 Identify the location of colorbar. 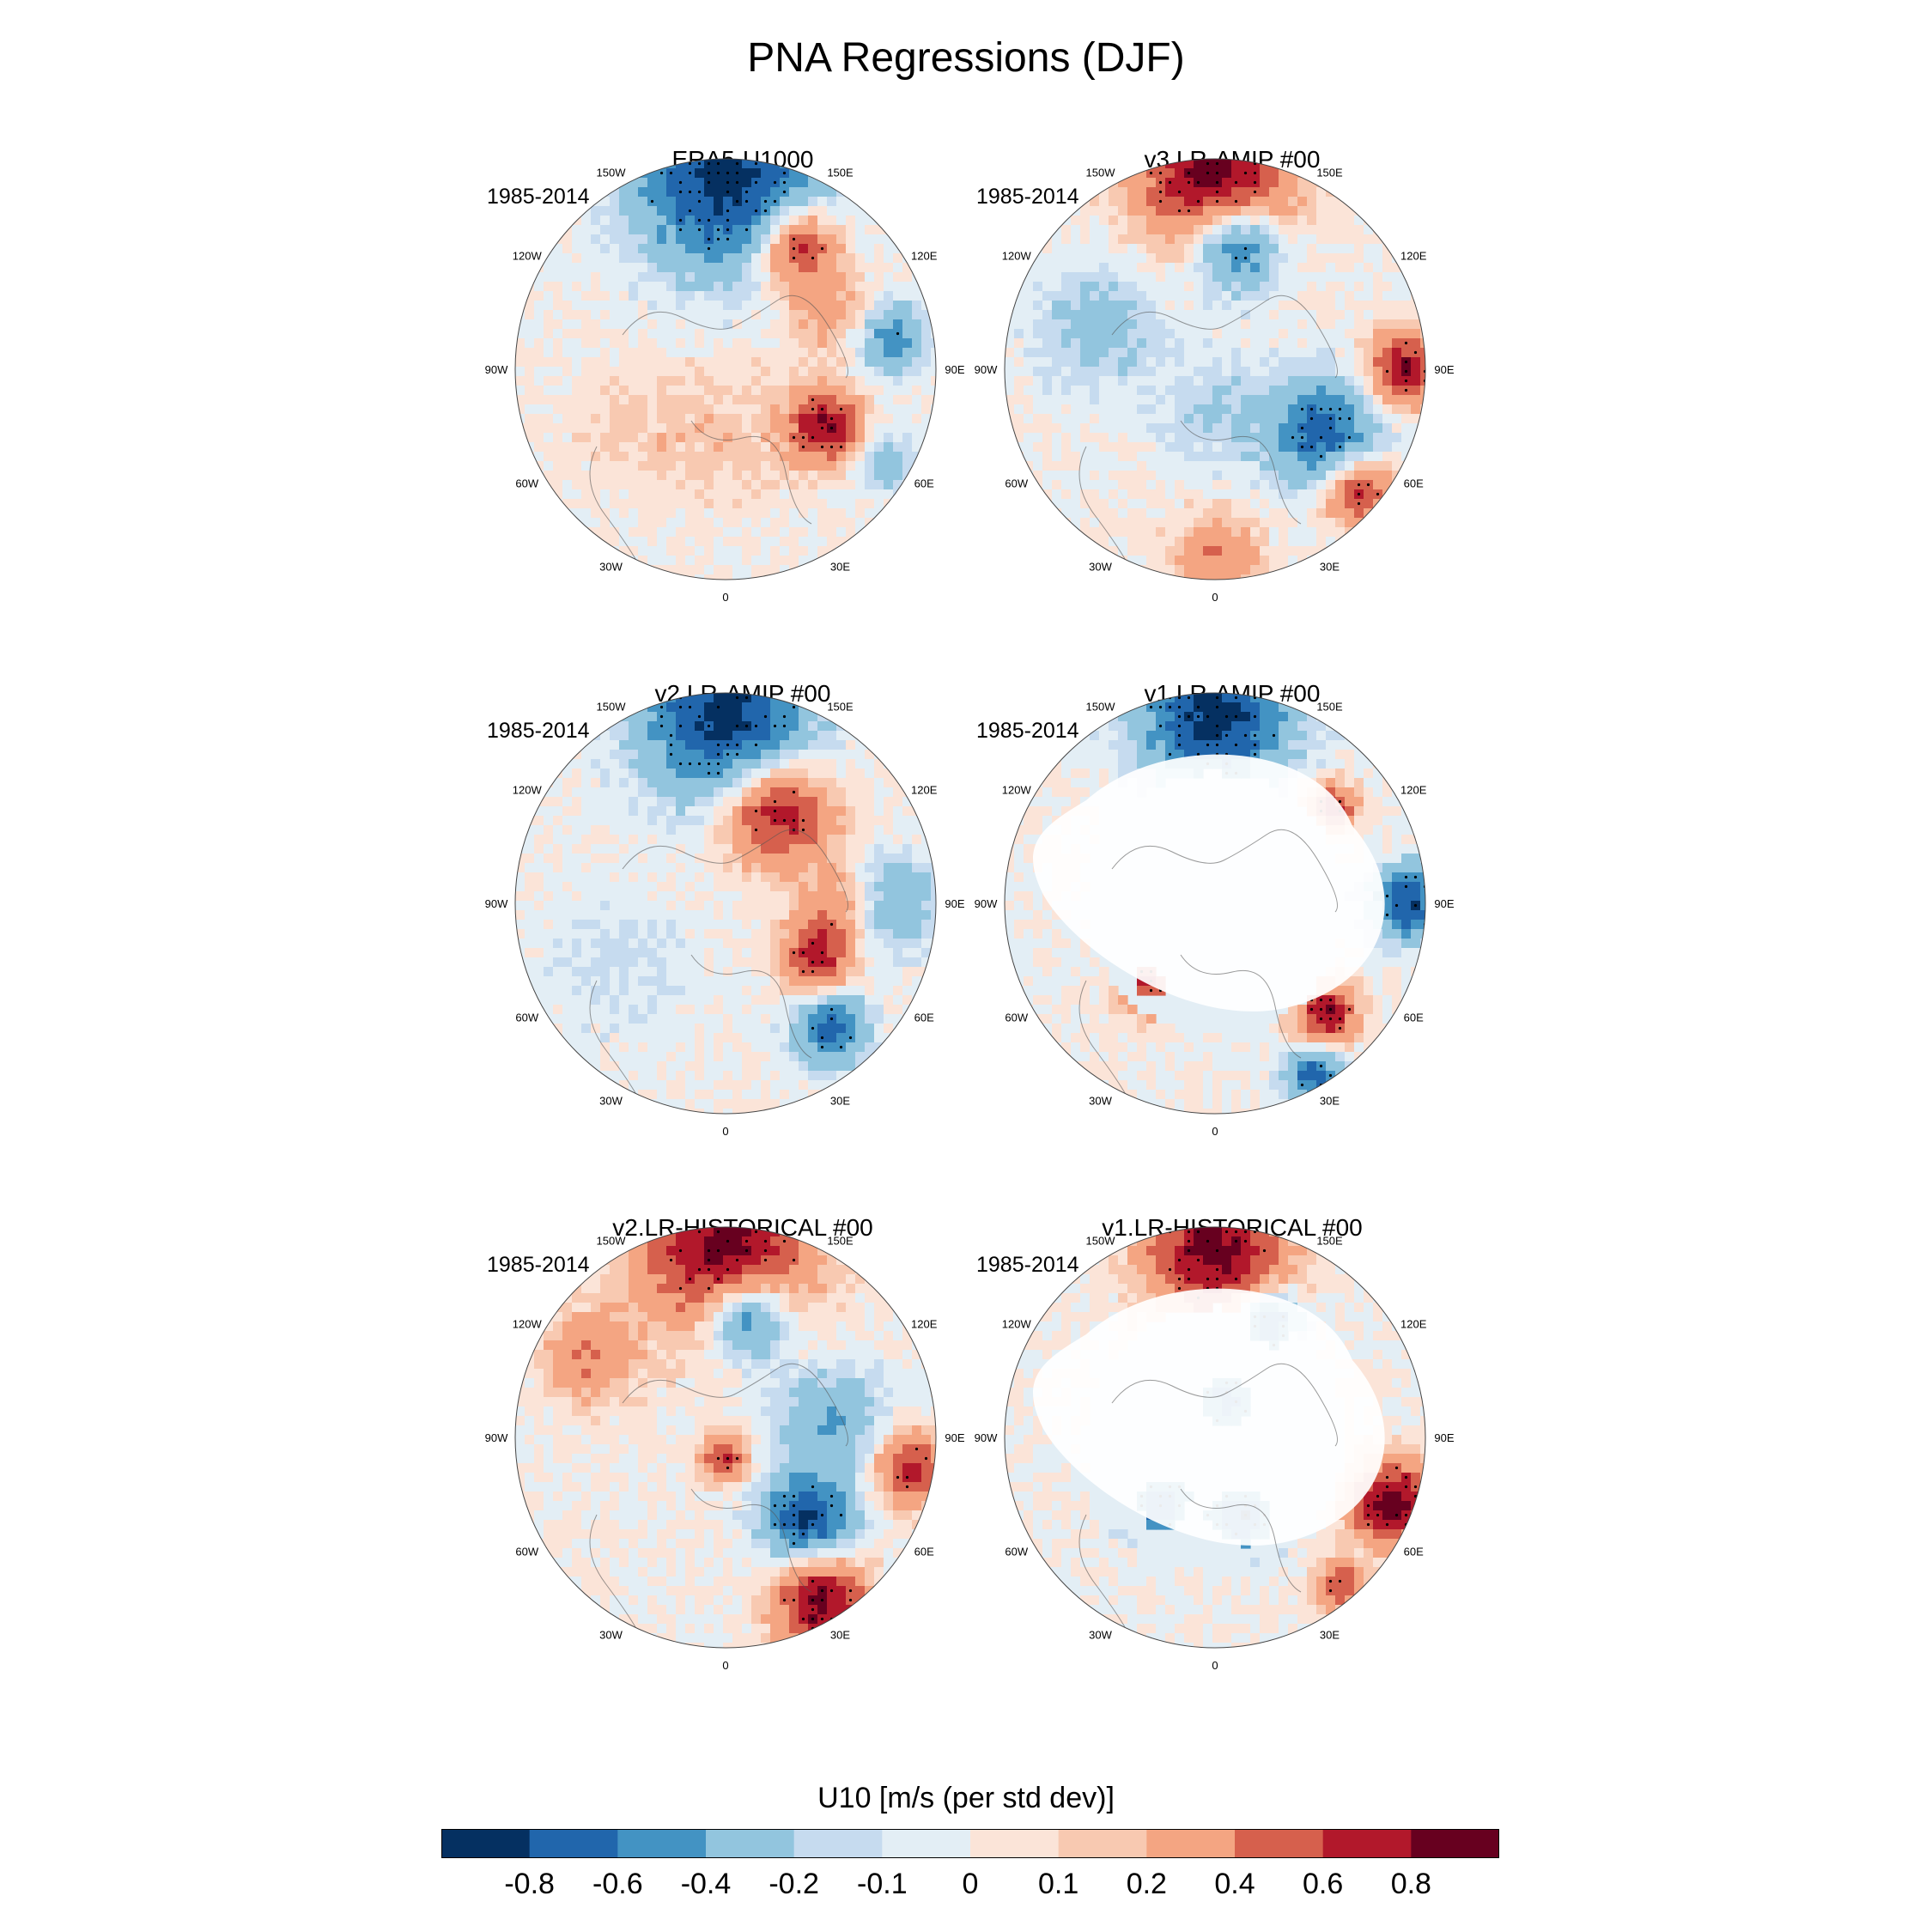
(970, 1843).